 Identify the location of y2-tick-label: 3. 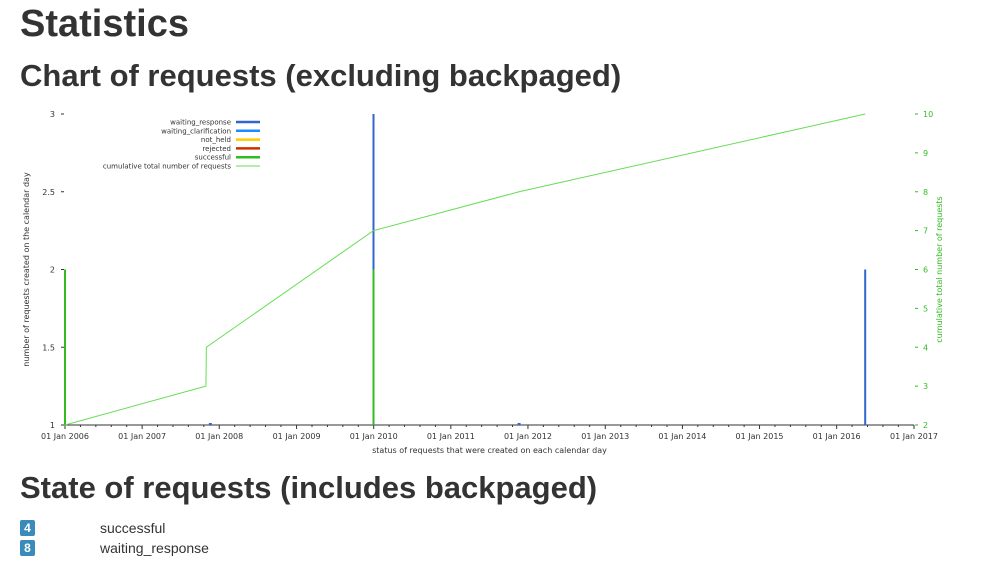
(925, 386).